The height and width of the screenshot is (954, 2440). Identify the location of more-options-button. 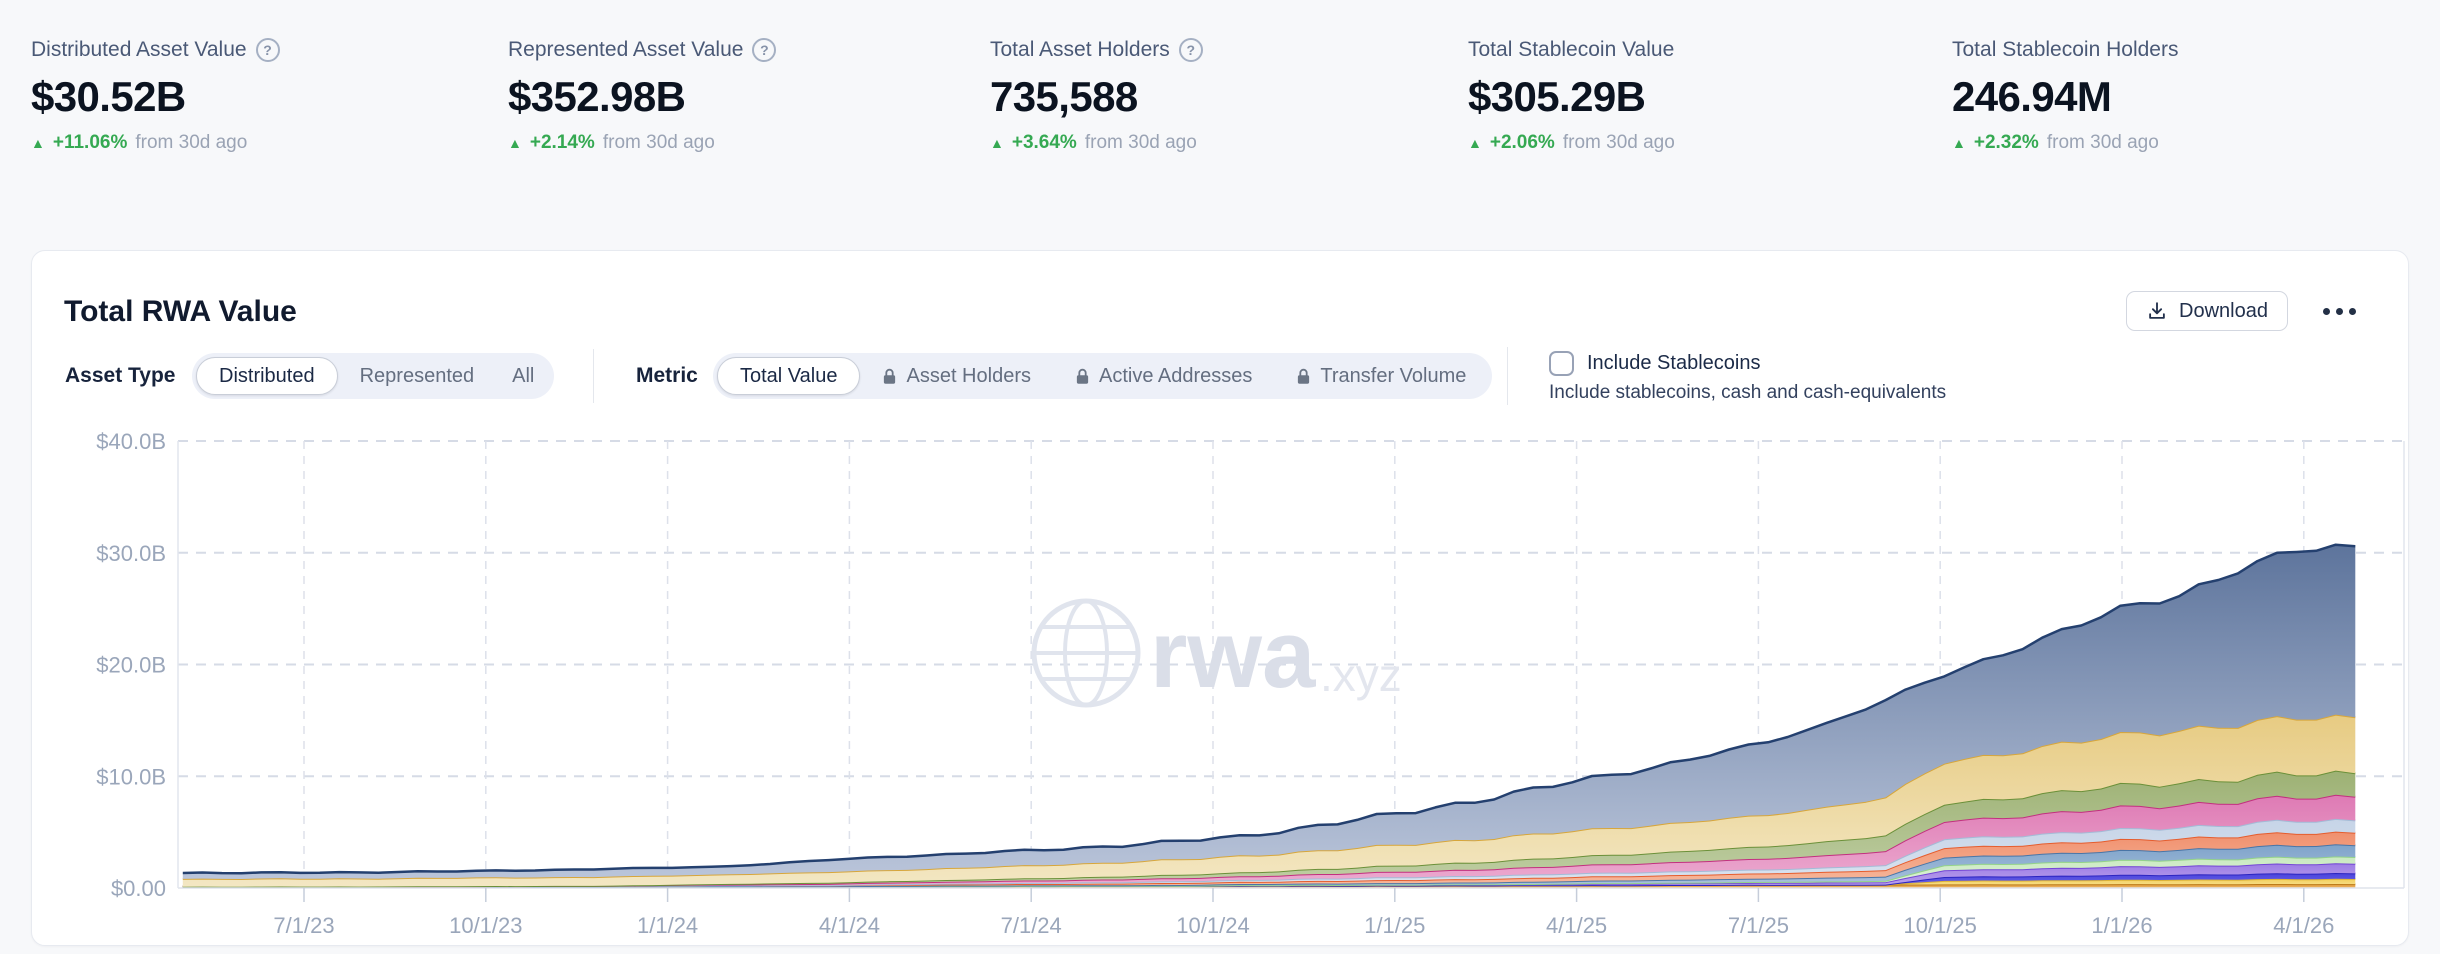
(2339, 311).